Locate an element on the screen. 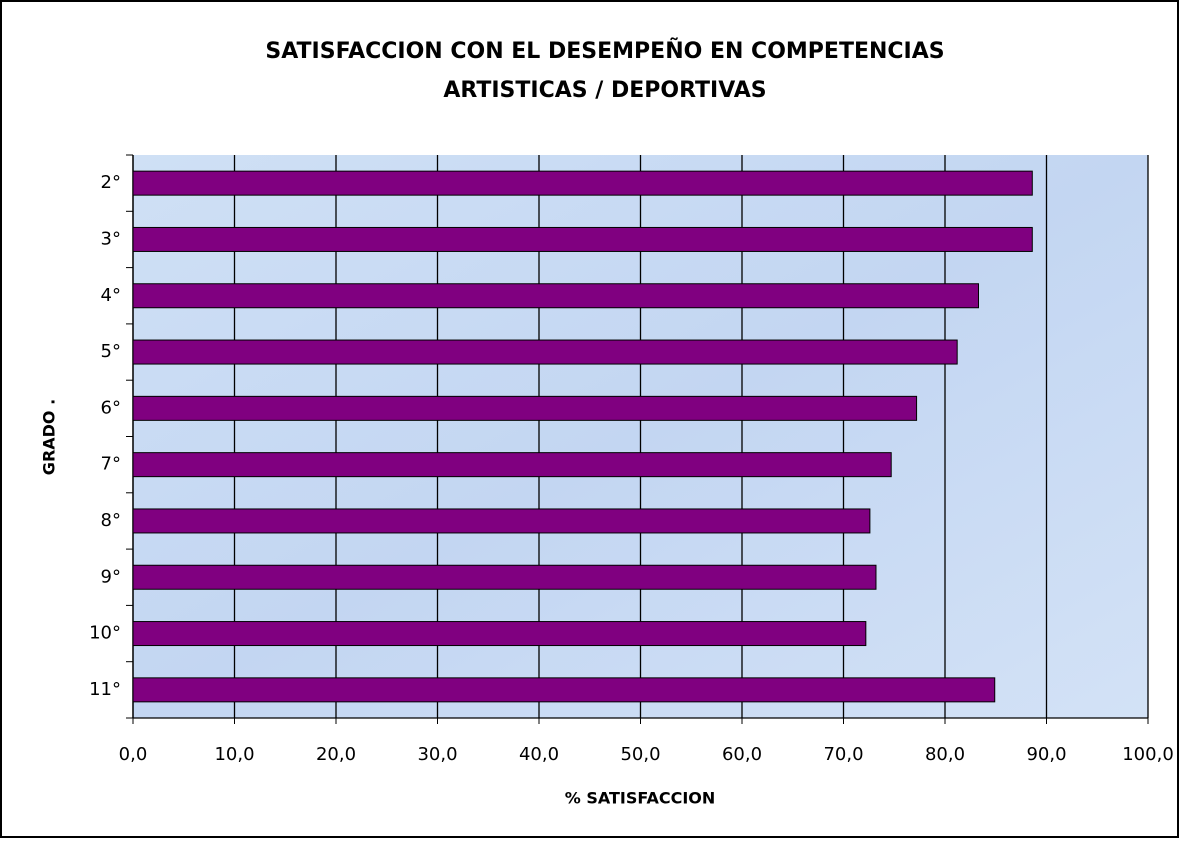  x-tick-label: 70,0 is located at coordinates (843, 754).